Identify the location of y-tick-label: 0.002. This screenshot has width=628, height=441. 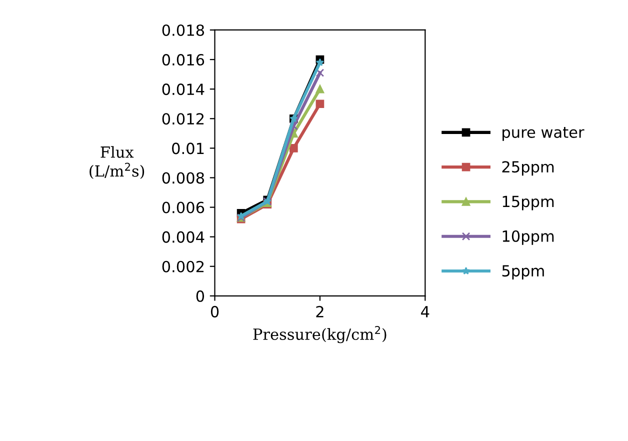
(183, 266).